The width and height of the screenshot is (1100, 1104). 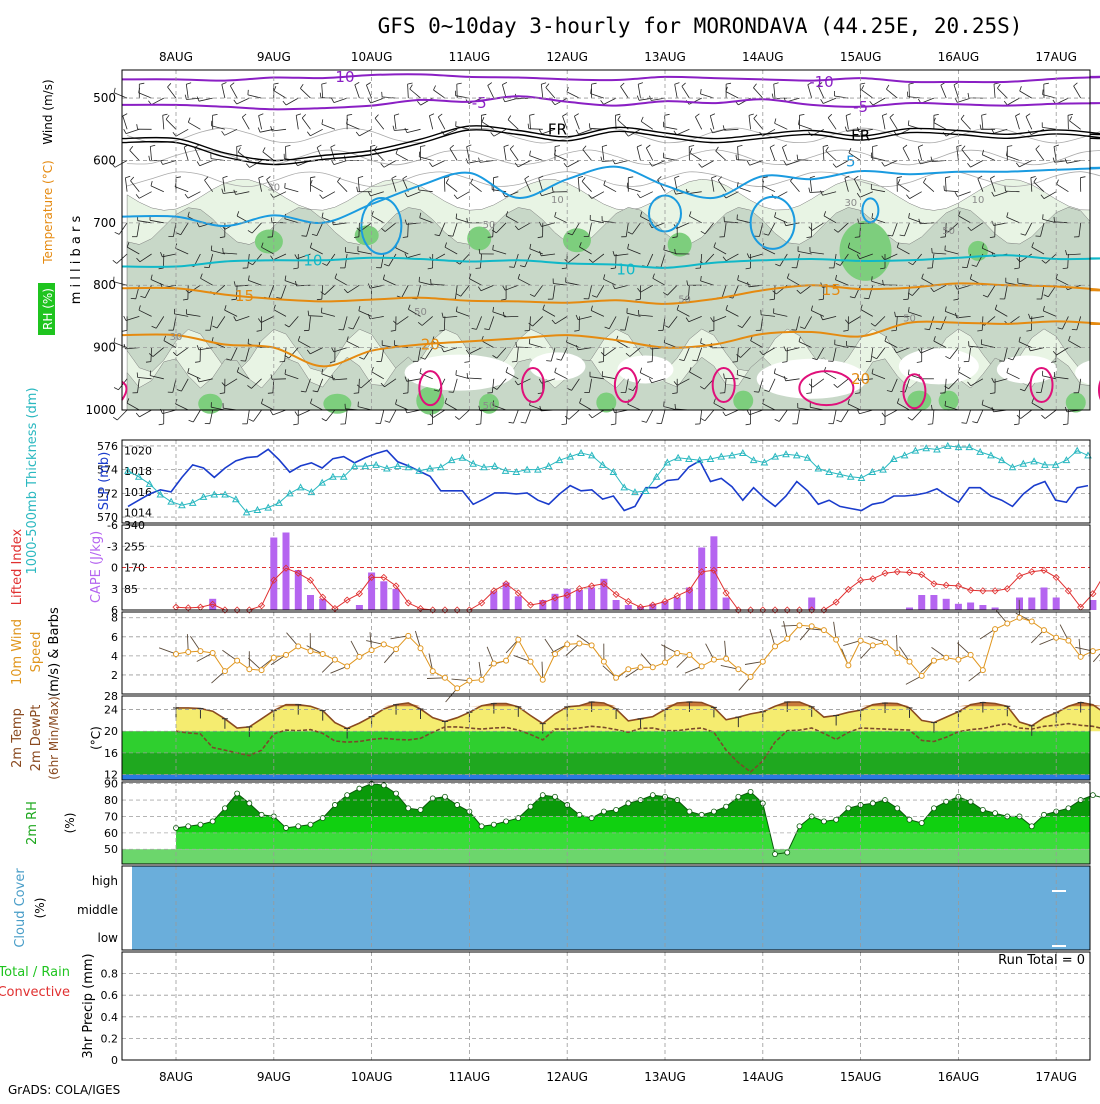 I want to click on cape-ytick-label: 85, so click(x=131, y=589).